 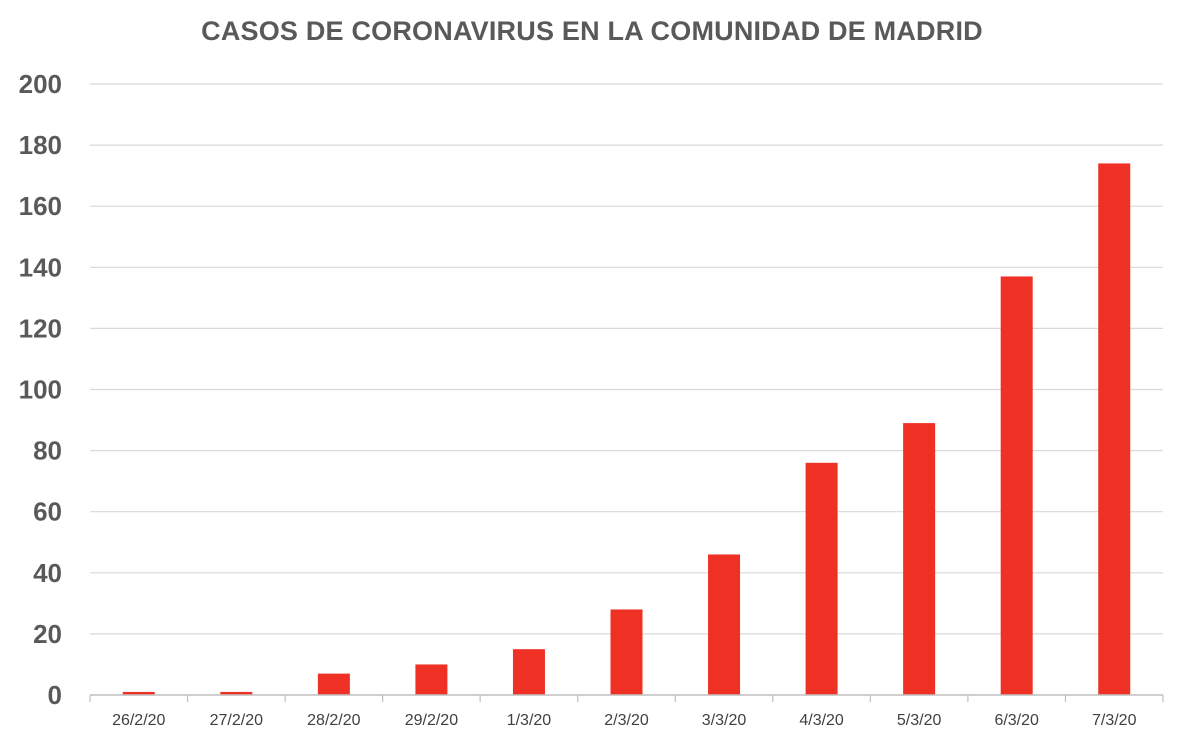 What do you see at coordinates (47, 512) in the screenshot?
I see `y-tick-label: 60` at bounding box center [47, 512].